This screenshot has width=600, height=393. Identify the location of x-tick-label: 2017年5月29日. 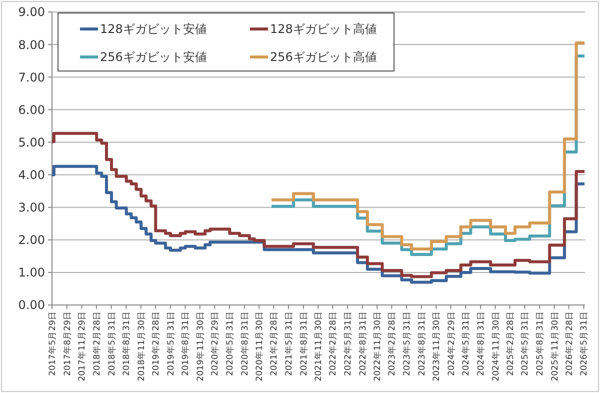
(52, 343).